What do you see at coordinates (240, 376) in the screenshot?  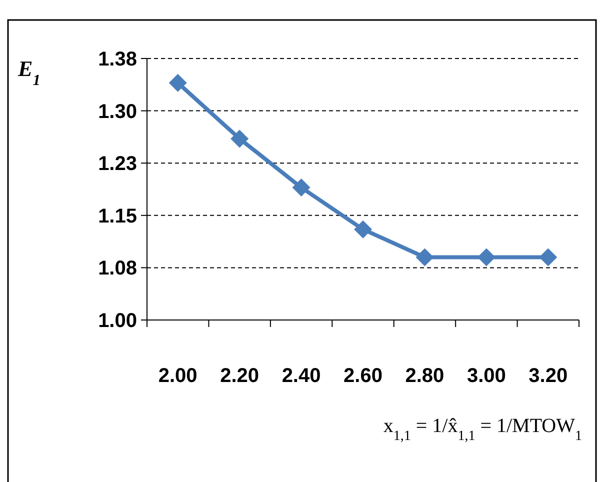 I see `x-tick-label: 2.20` at bounding box center [240, 376].